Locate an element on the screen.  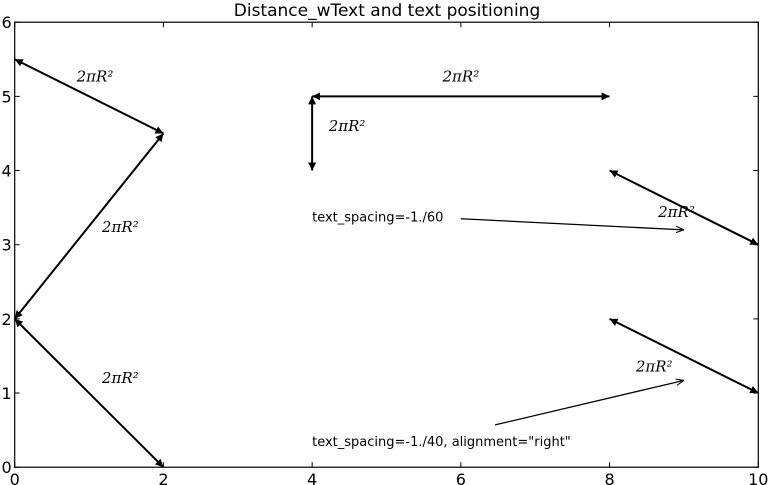
x-tick-label: 4 is located at coordinates (312, 477).